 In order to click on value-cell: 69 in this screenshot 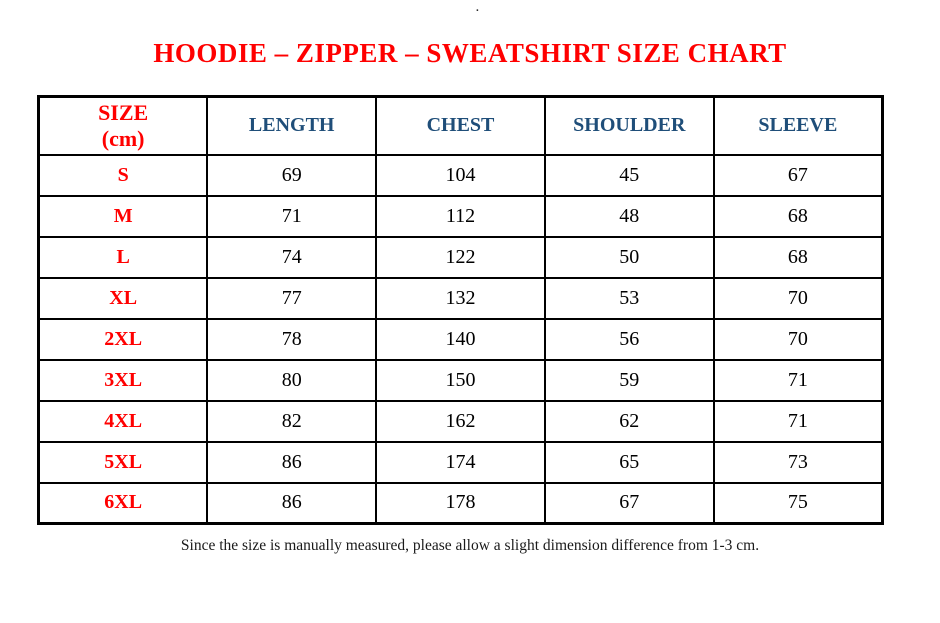, I will do `click(292, 175)`.